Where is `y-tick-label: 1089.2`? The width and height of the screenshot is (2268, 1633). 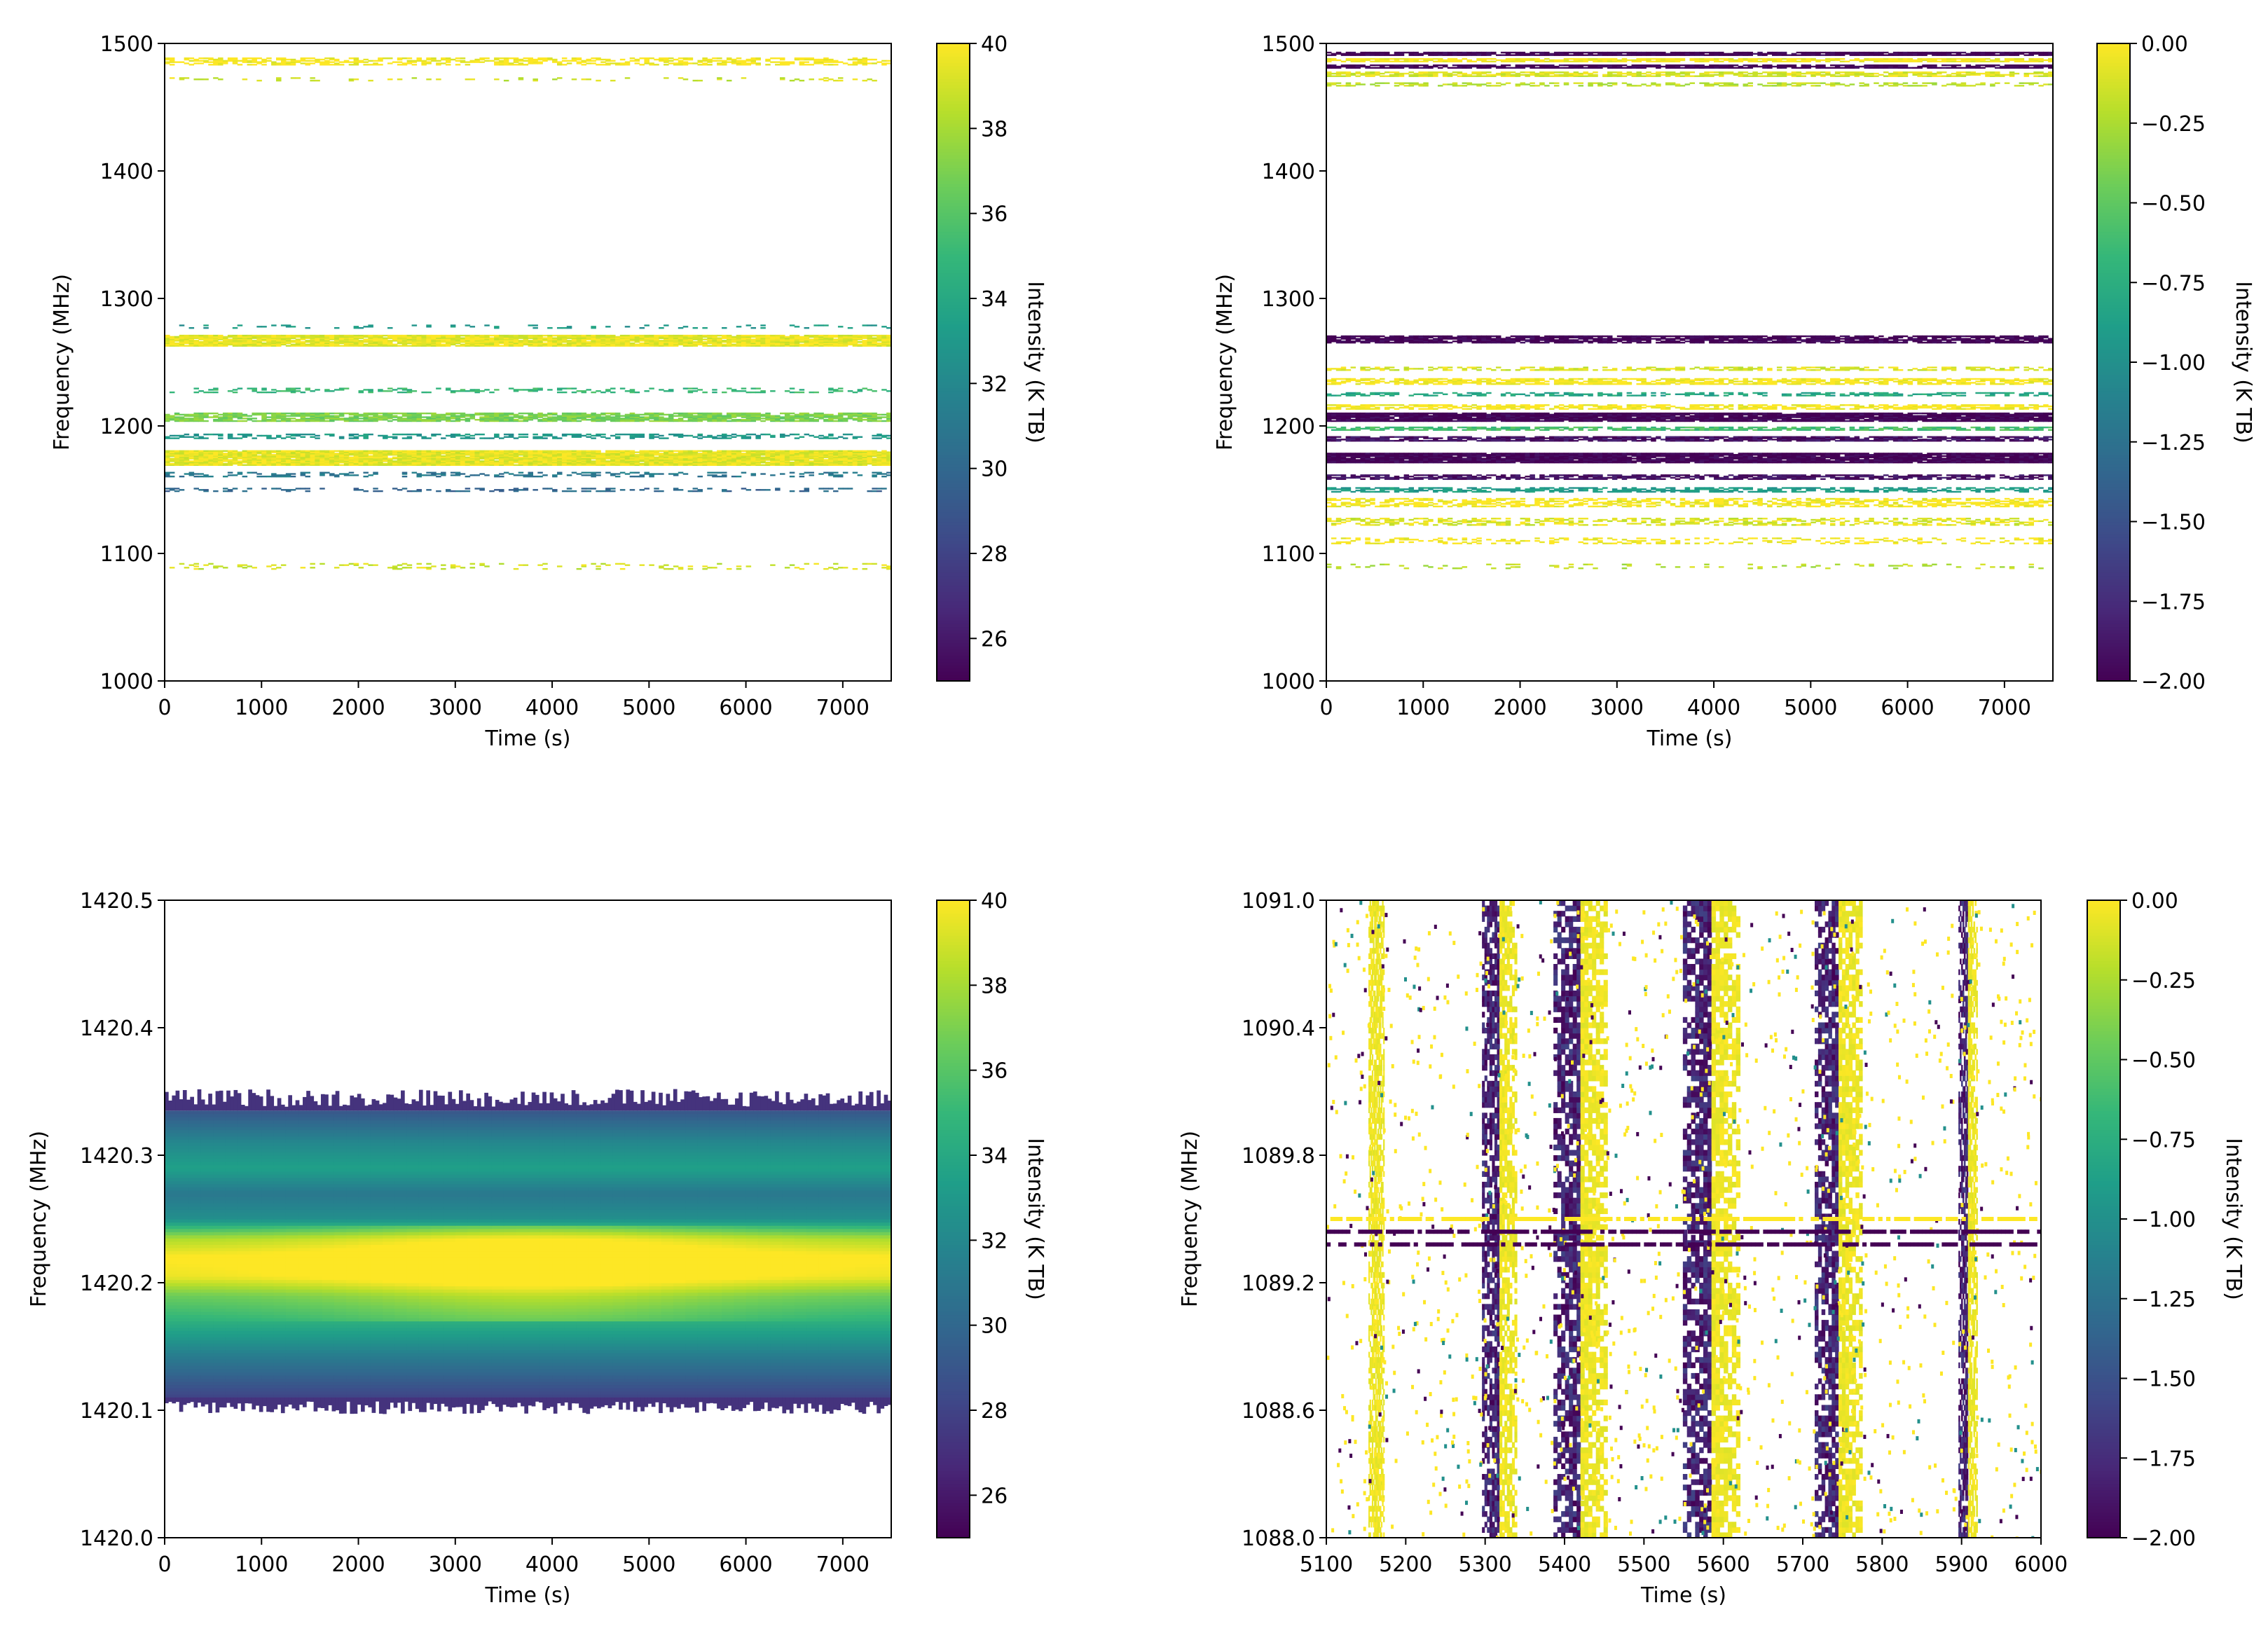
y-tick-label: 1089.2 is located at coordinates (1278, 1284).